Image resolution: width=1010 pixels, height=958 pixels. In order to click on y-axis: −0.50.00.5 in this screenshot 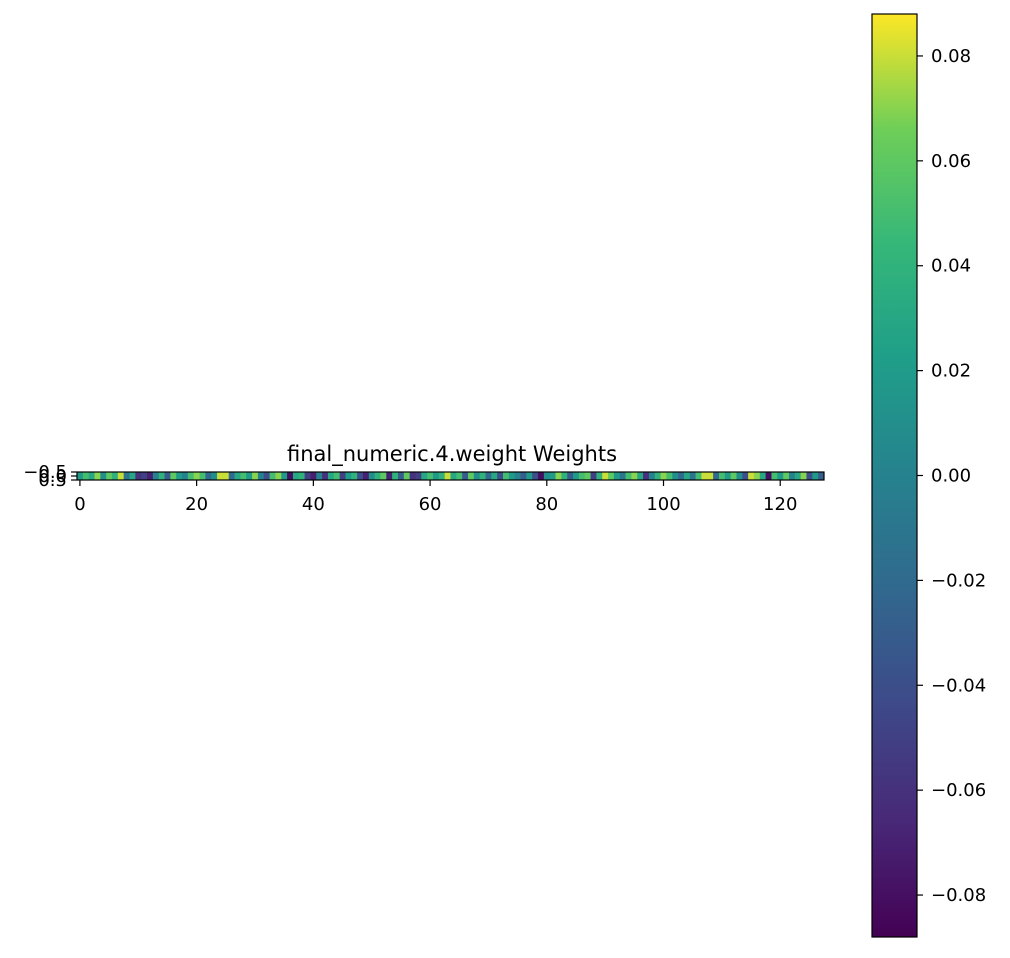, I will do `click(50, 476)`.